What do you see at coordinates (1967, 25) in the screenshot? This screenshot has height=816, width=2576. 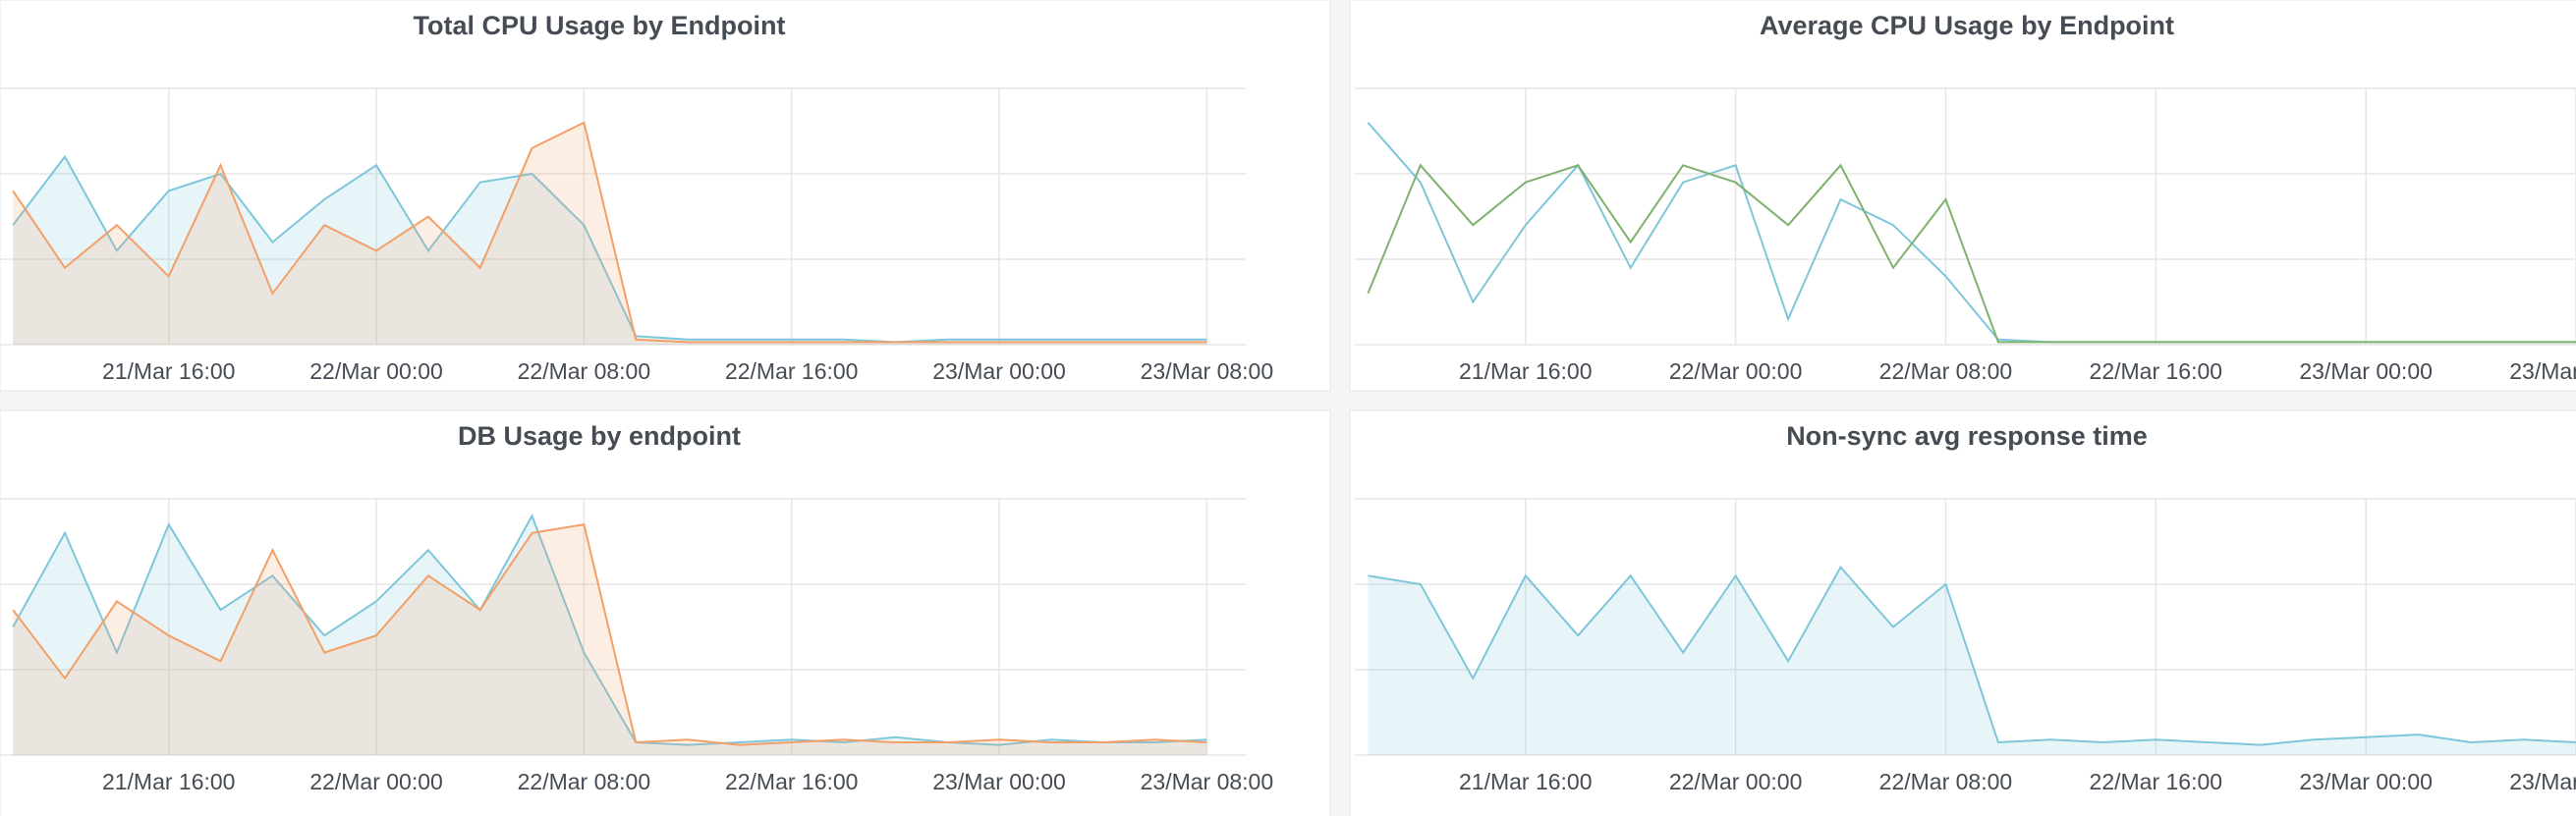 I see `panel-title: Average CPU Usage by Endpoint` at bounding box center [1967, 25].